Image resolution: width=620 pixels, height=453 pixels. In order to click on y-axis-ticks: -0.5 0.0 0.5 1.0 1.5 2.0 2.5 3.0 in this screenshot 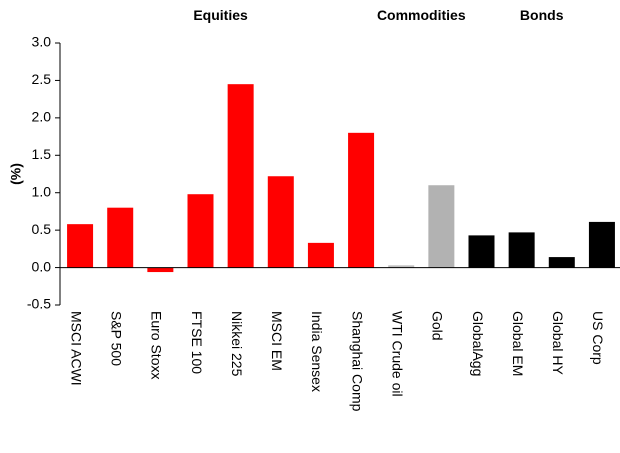, I will do `click(43, 173)`.